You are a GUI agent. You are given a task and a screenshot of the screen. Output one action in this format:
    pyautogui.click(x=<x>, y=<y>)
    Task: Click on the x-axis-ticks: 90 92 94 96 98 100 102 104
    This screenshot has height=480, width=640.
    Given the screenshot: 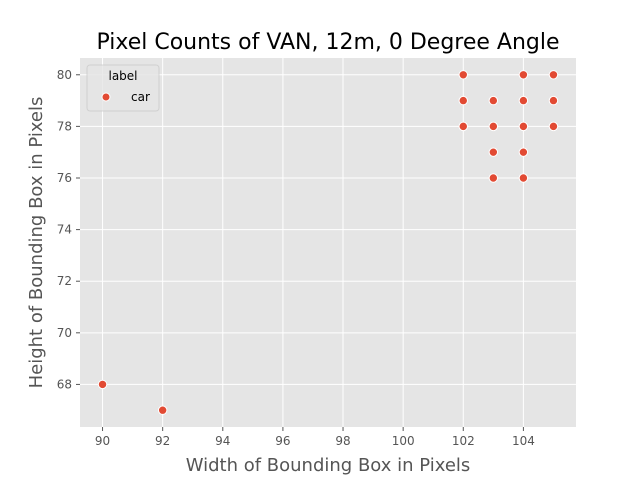 What is the action you would take?
    pyautogui.click(x=315, y=437)
    